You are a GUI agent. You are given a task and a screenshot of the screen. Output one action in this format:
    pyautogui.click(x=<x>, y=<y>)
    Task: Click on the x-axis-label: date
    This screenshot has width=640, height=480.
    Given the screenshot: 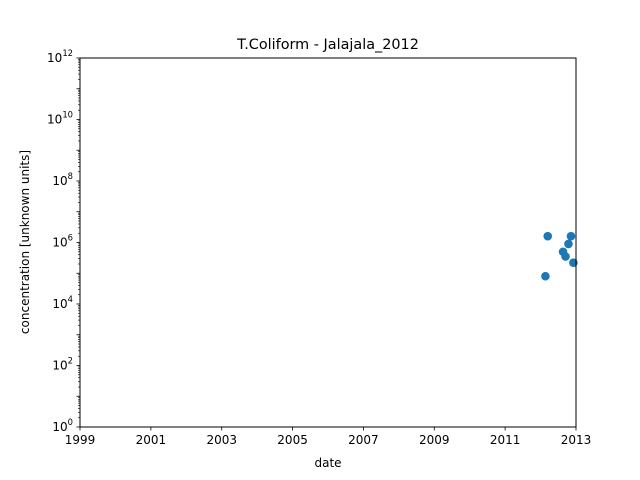 What is the action you would take?
    pyautogui.click(x=327, y=463)
    